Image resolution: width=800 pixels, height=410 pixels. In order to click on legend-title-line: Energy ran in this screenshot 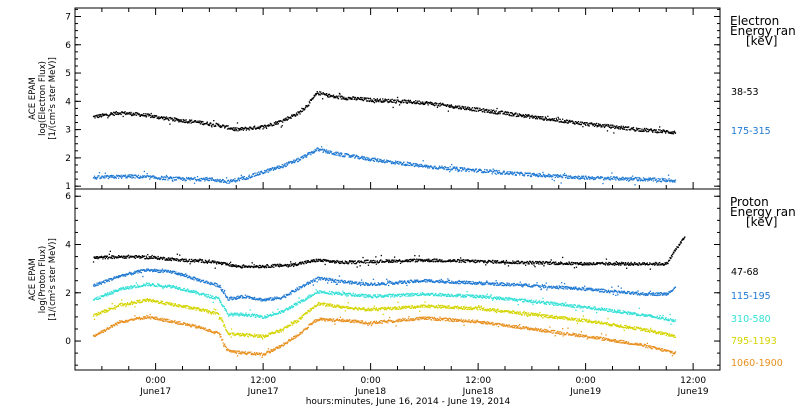, I will do `click(763, 31)`.